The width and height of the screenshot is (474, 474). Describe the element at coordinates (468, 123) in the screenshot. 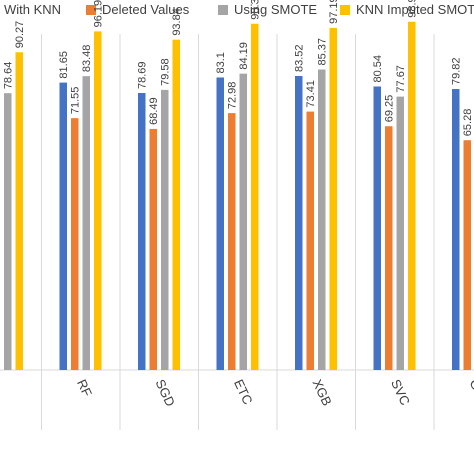

I see `data-label: 65.28` at that location.